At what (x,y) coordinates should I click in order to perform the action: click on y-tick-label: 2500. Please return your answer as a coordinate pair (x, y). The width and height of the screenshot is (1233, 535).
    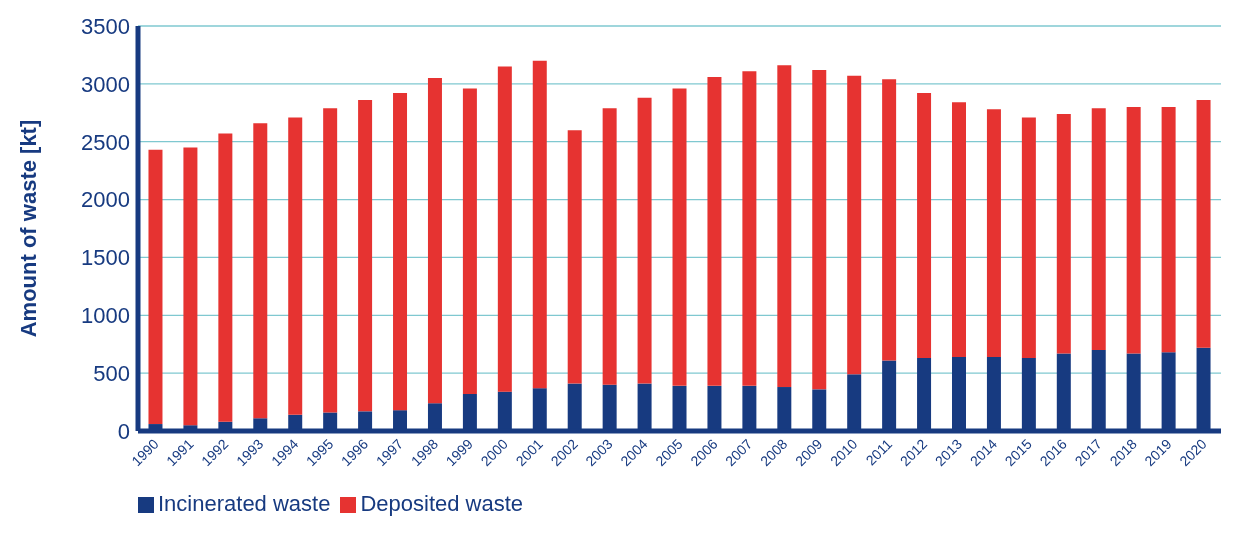
    Looking at the image, I should click on (105, 142).